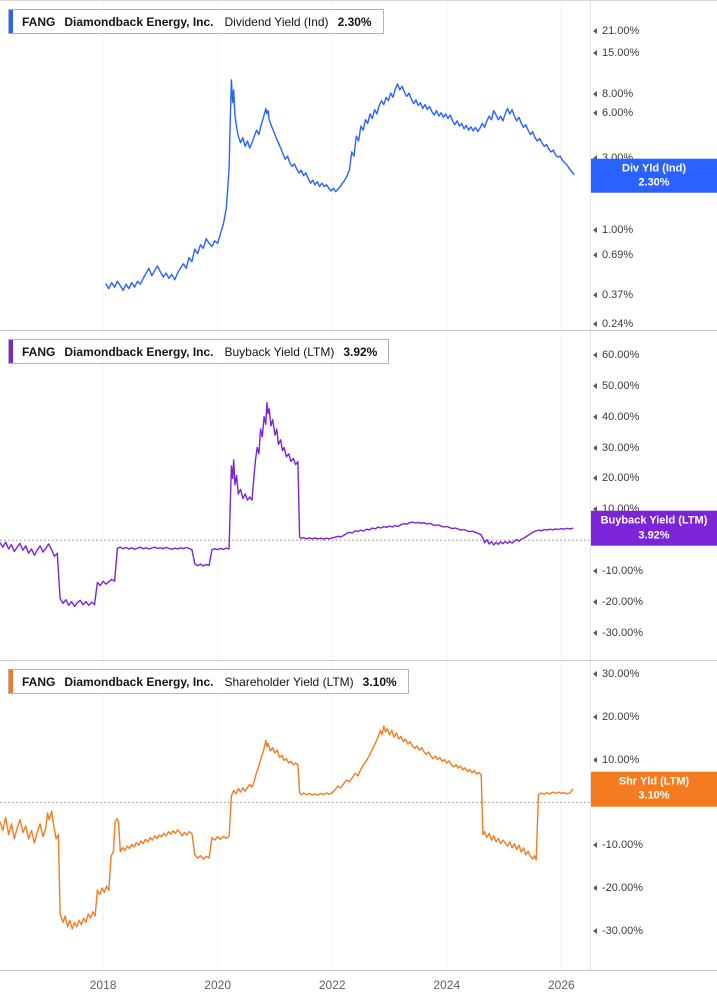  I want to click on y-axis-tick: 0.69%, so click(612, 255).